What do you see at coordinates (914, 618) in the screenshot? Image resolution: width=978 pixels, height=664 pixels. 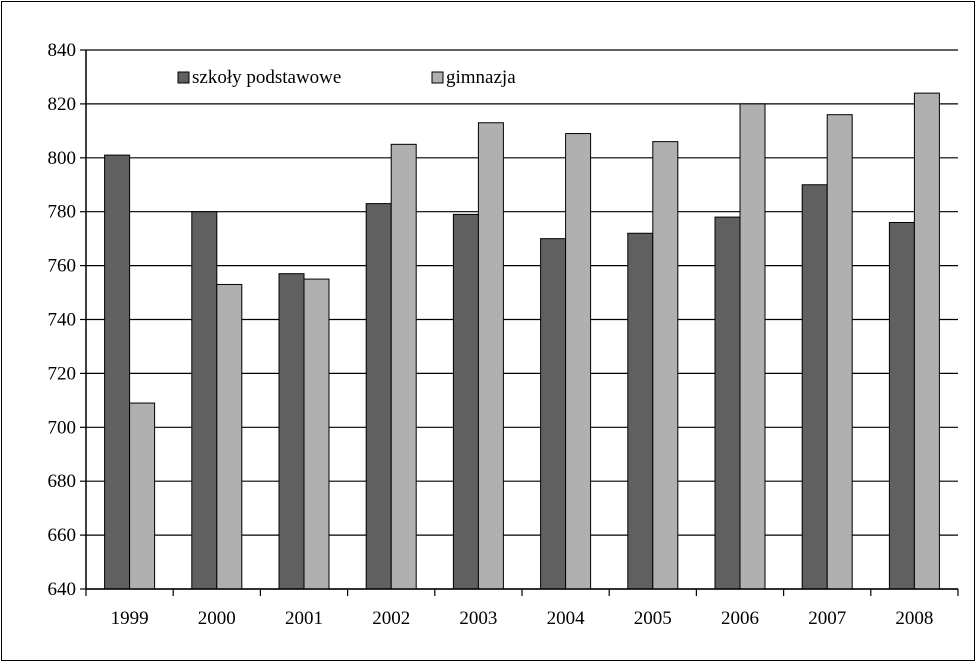 I see `x-tick-label: 2008` at bounding box center [914, 618].